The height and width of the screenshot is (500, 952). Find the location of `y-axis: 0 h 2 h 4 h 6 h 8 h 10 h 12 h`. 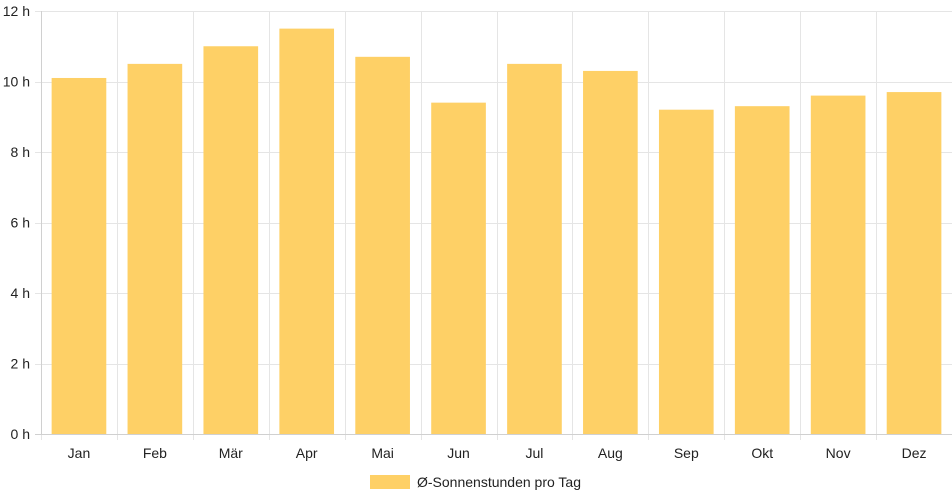

y-axis: 0 h 2 h 4 h 6 h 8 h 10 h 12 h is located at coordinates (22, 222).